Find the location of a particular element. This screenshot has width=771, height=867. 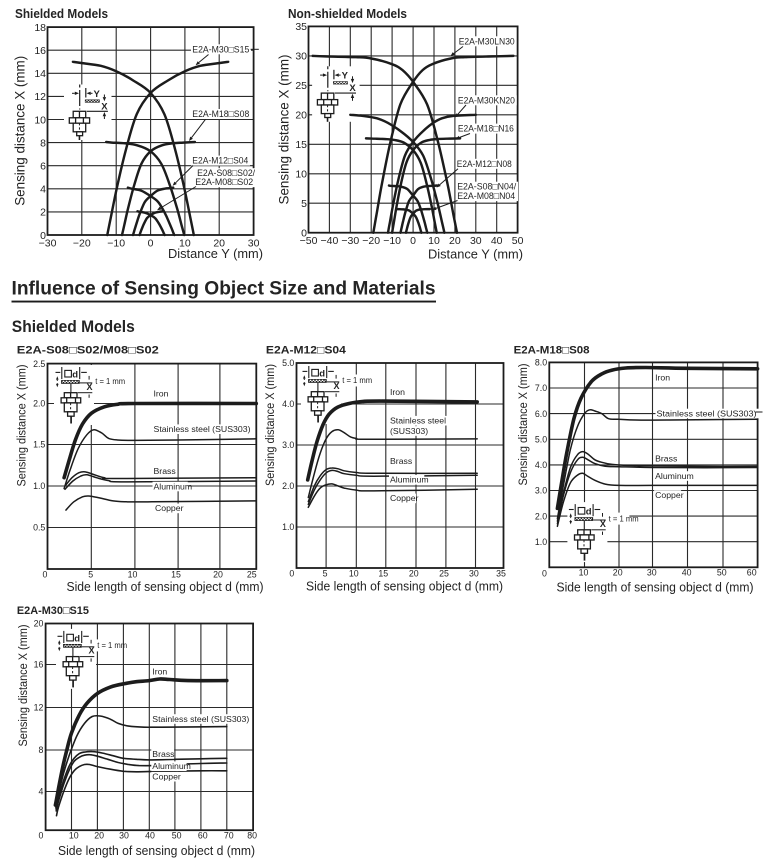

svg-text: 8 is located at coordinates (40, 750).